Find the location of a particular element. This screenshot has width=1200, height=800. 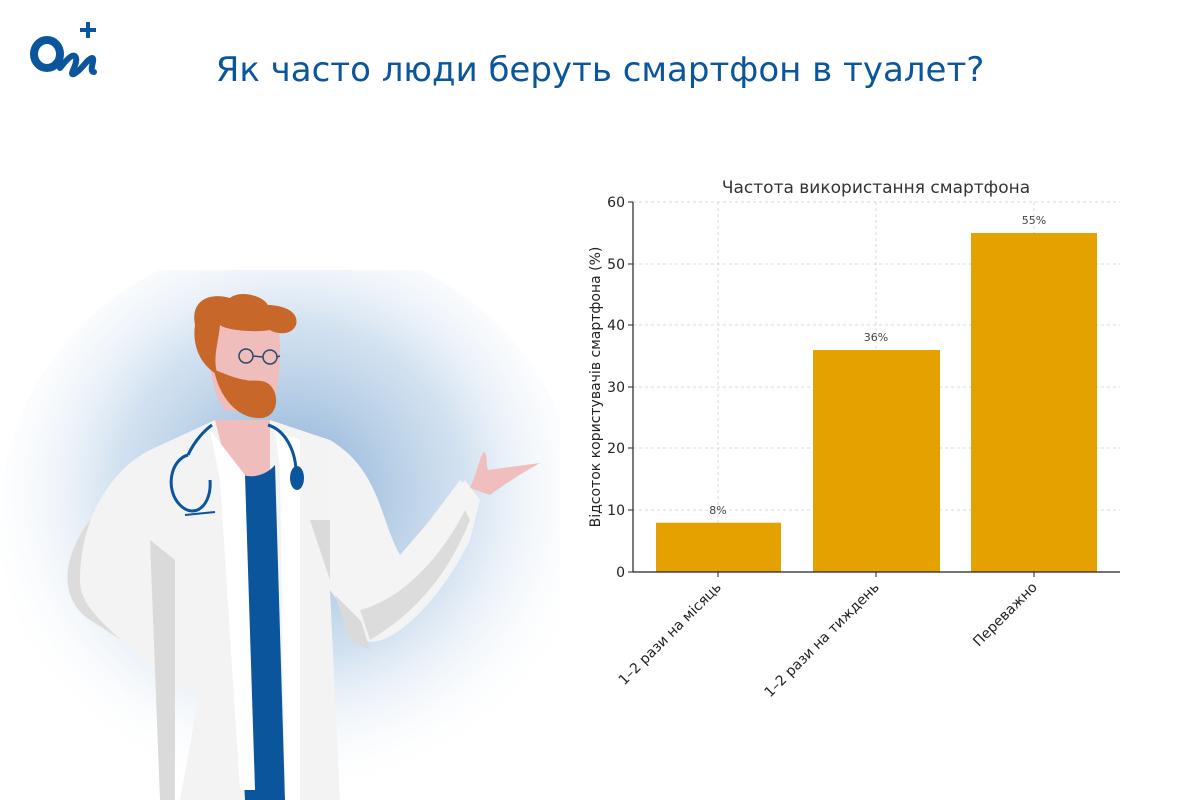

data-label-monthly: 8% is located at coordinates (717, 510).